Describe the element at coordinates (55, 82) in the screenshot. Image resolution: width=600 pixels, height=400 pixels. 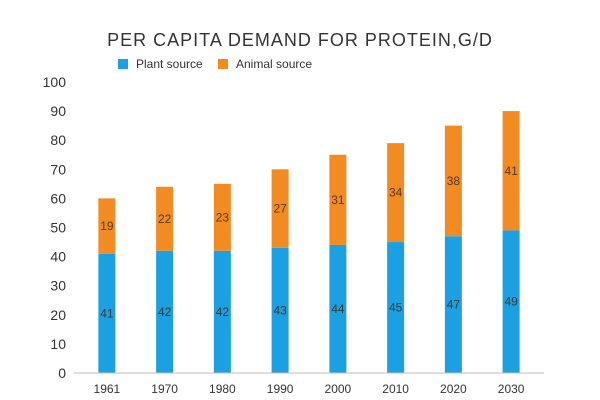
I see `y-tick-label: 100` at that location.